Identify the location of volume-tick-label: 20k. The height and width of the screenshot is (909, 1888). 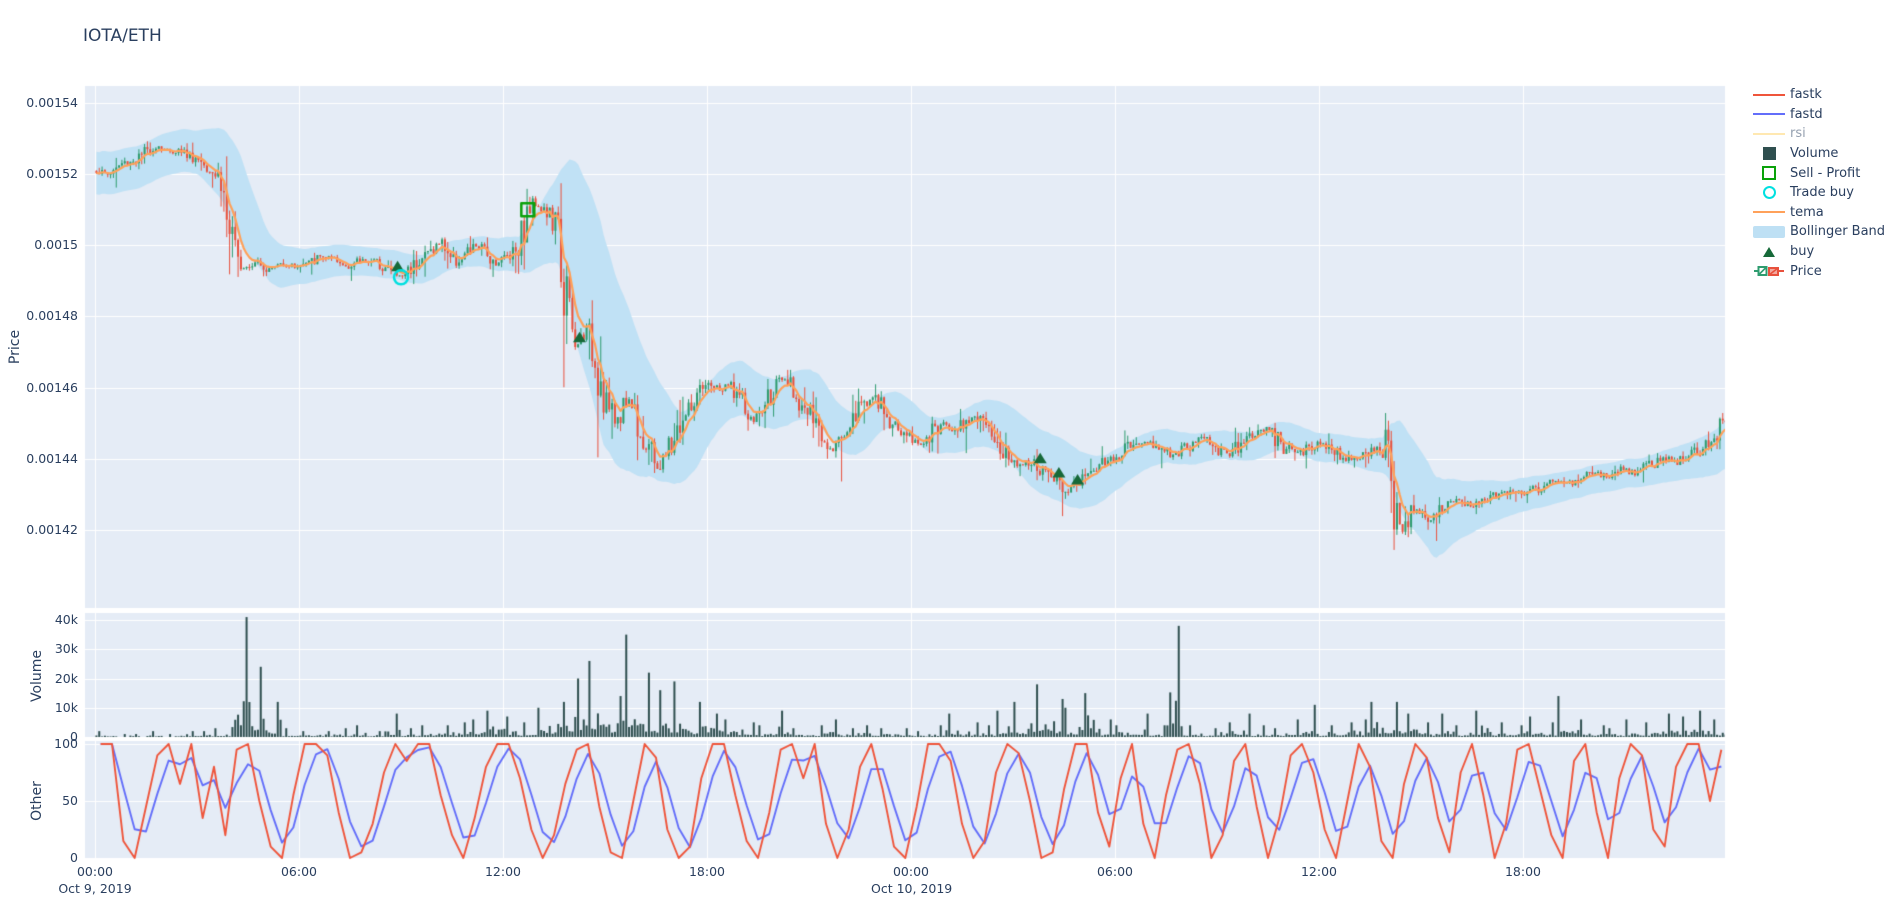
(66, 678).